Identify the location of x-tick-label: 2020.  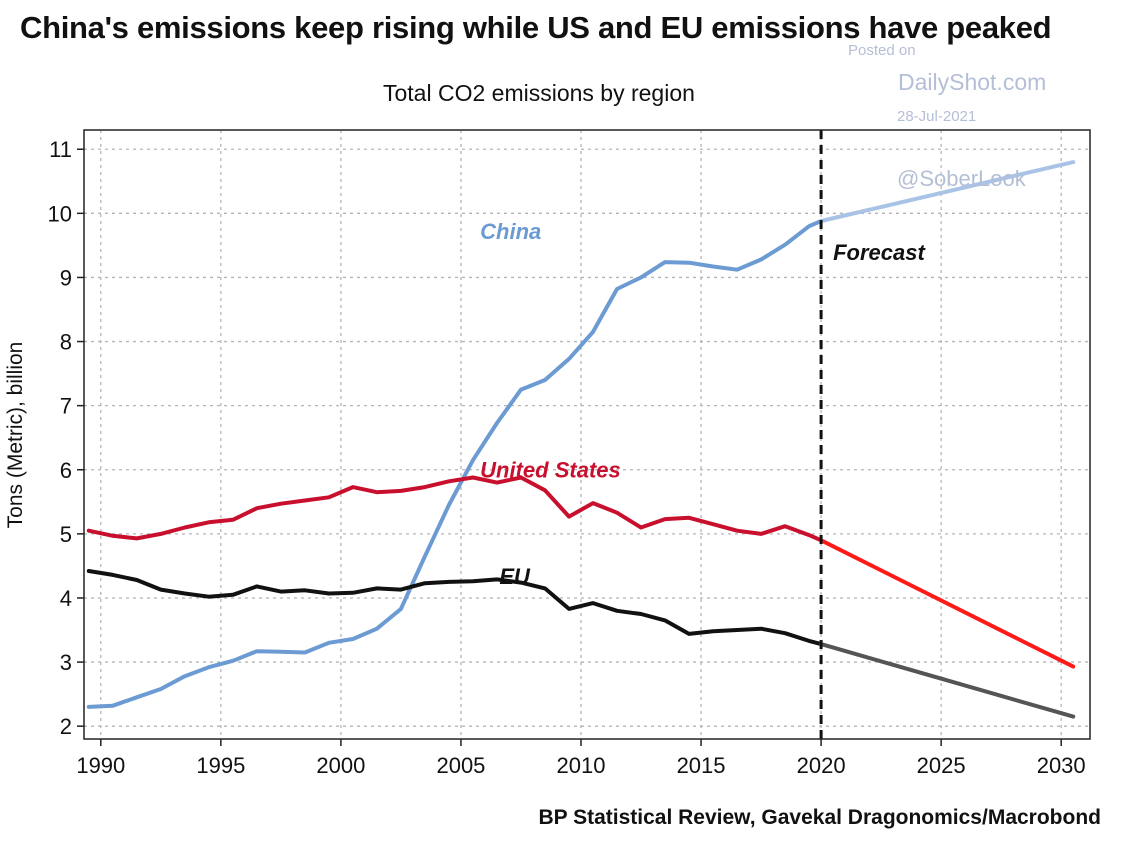
(821, 765).